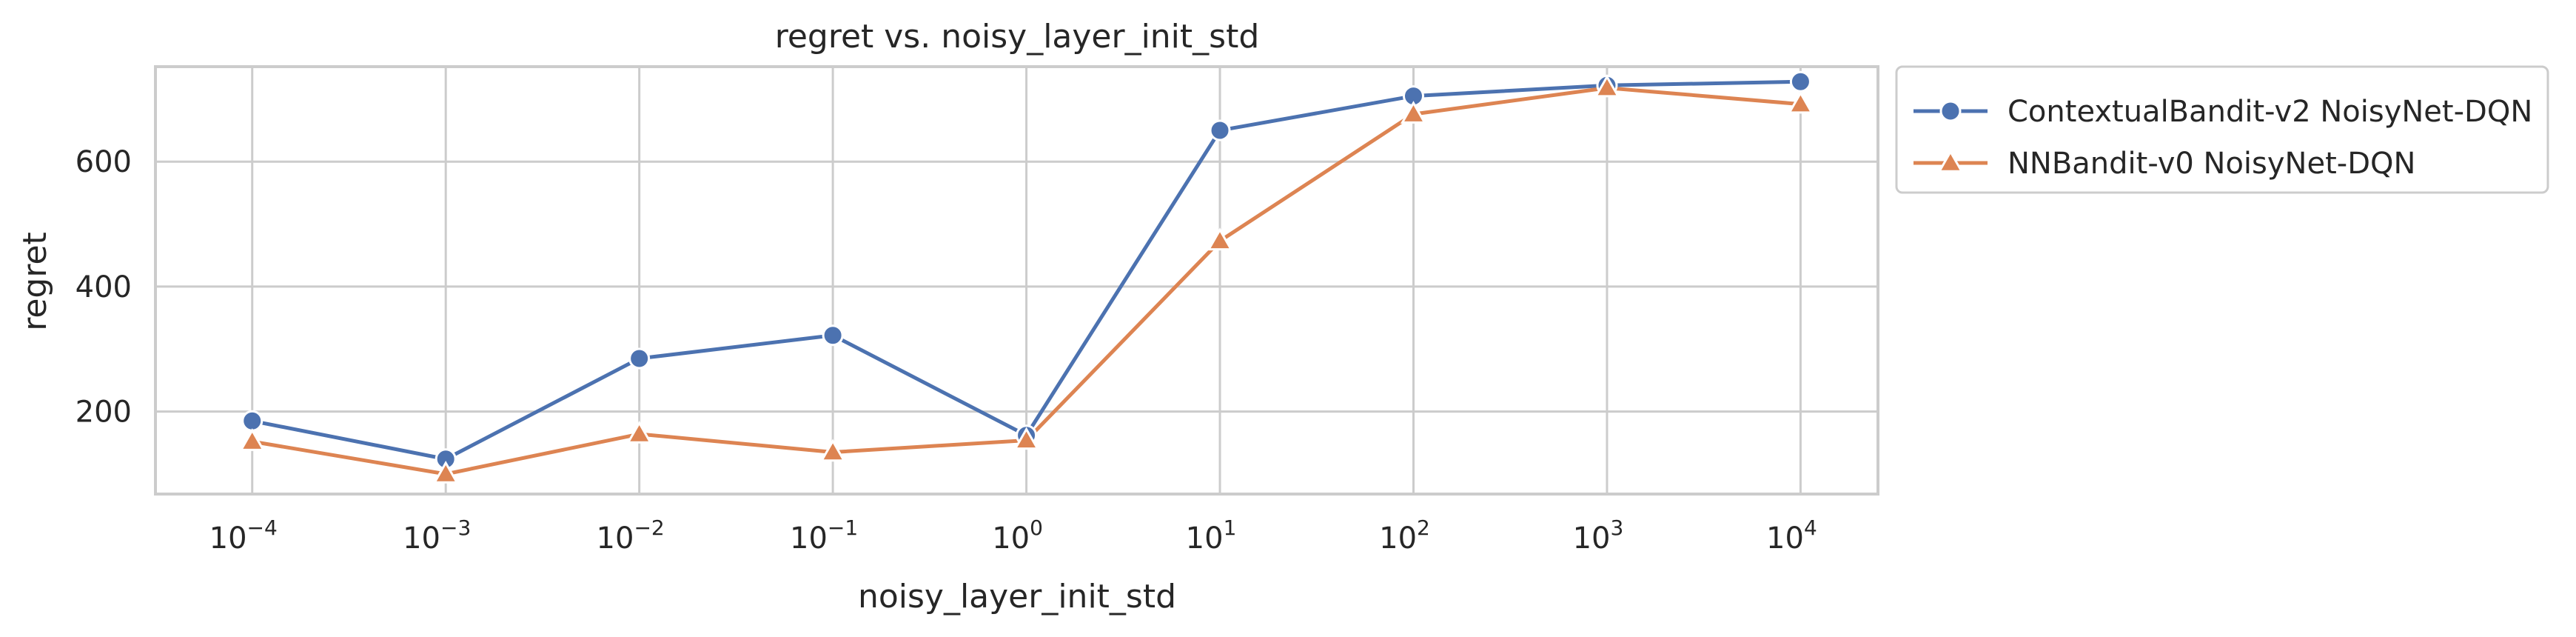 This screenshot has height=637, width=2576. I want to click on x-tick-label: 10³, so click(1598, 536).